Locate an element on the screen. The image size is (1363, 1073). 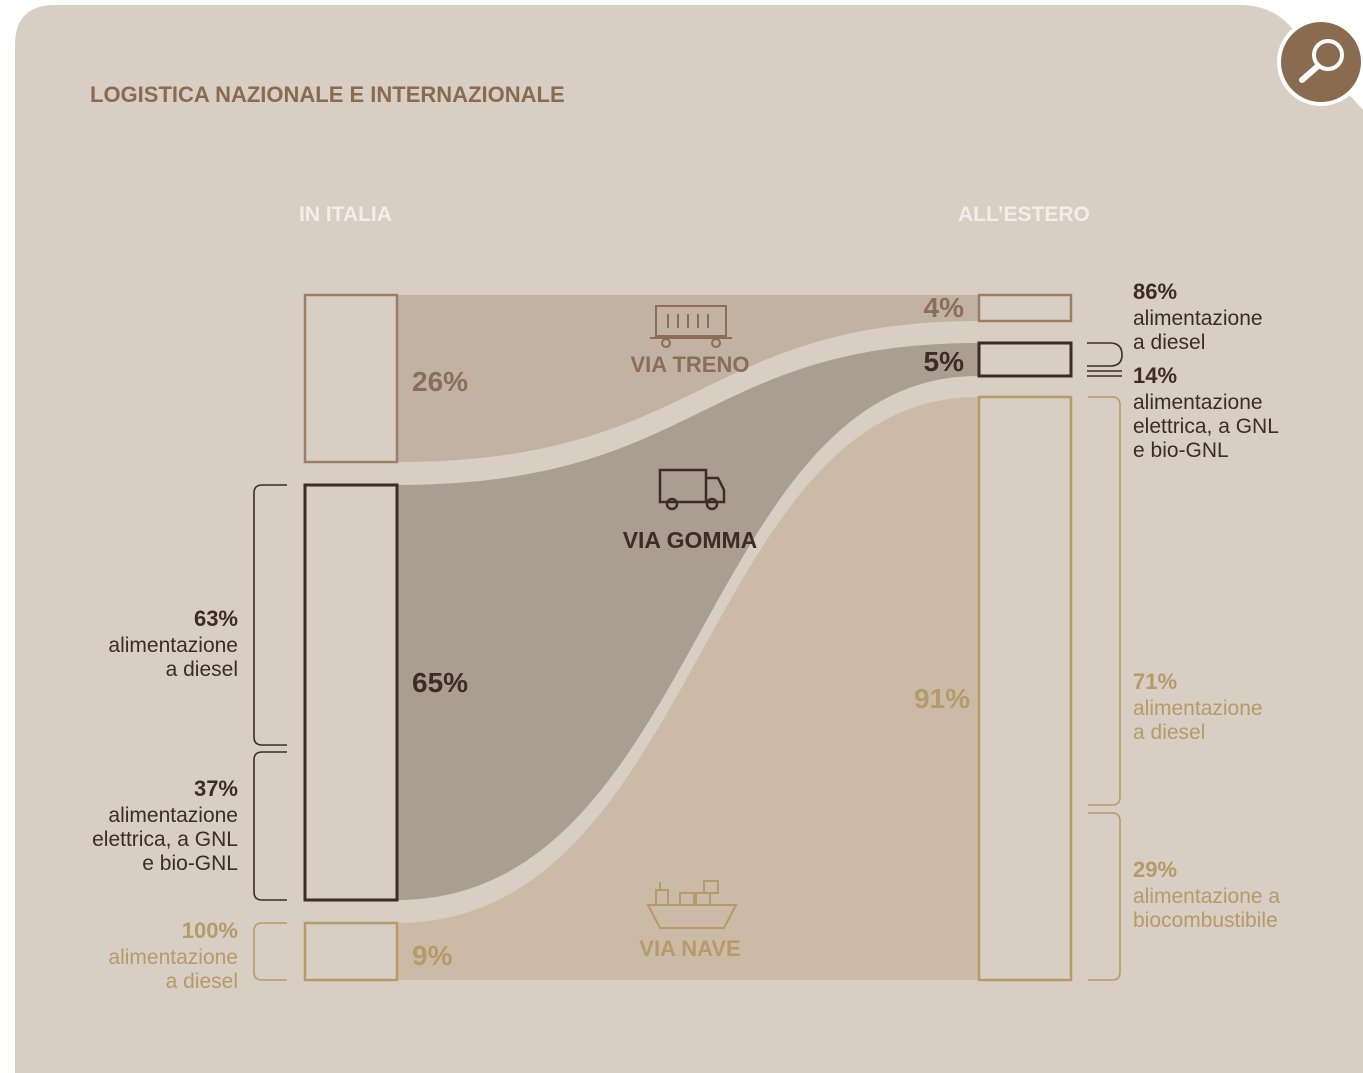
mode-label: VIA GOMMA is located at coordinates (690, 540).